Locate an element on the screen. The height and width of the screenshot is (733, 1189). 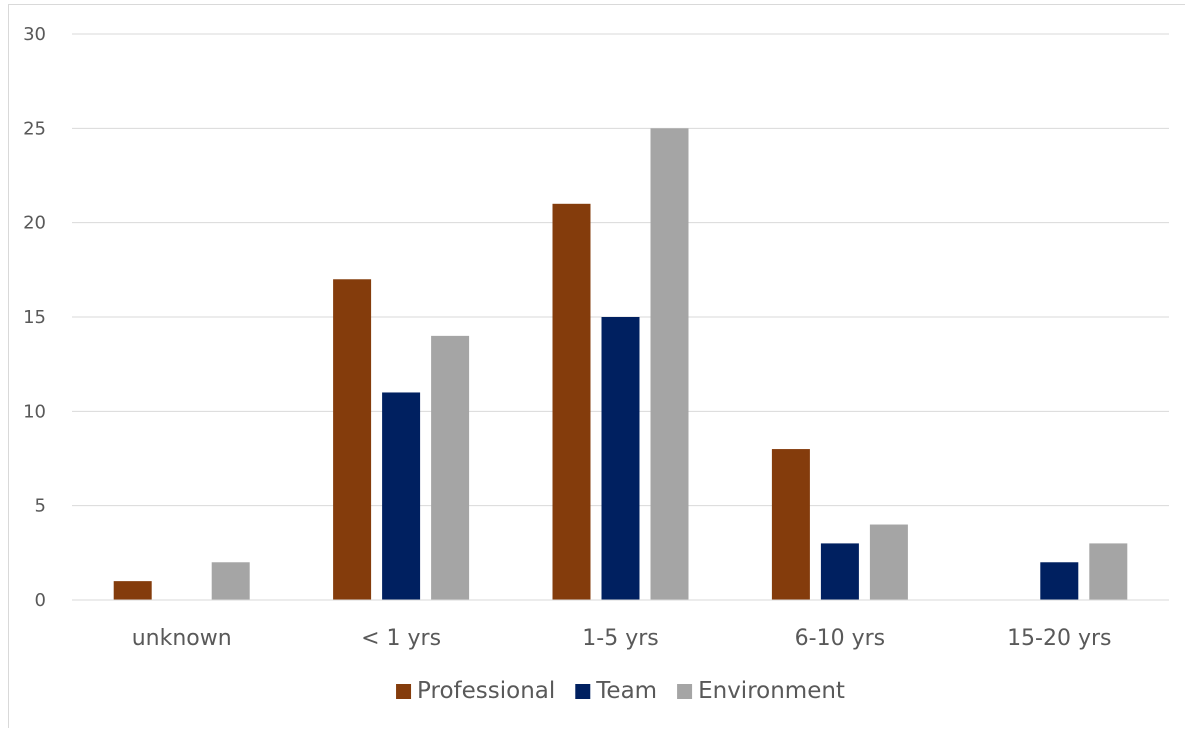
legend-item-team: Team is located at coordinates (616, 691).